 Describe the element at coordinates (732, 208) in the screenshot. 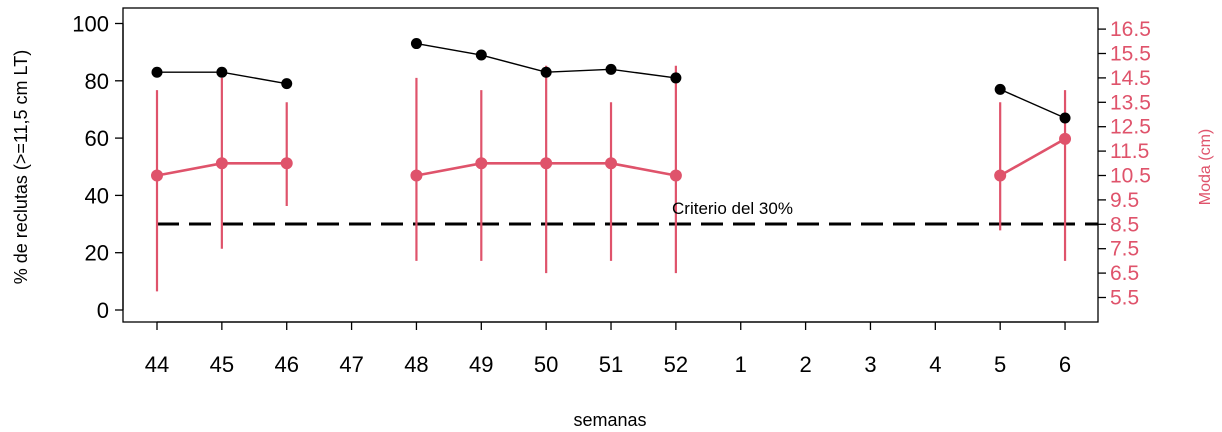

I see `reference-line-label: Criterio del 30%` at that location.